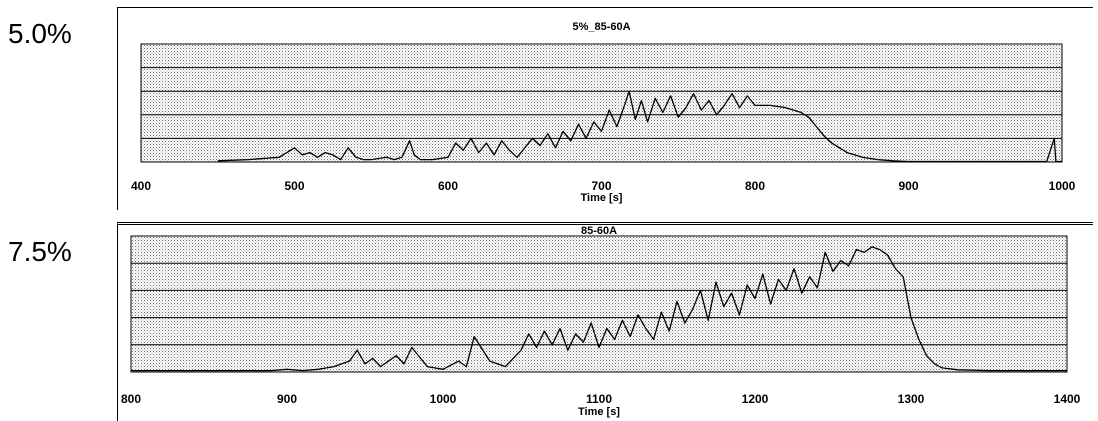  Describe the element at coordinates (40, 251) in the screenshot. I see `row-label-bottom: 7.5%` at that location.